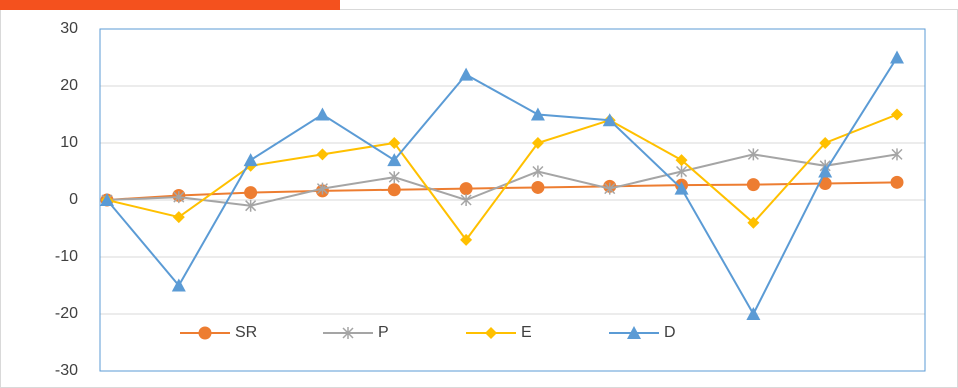 This screenshot has width=958, height=388. What do you see at coordinates (170, 5) in the screenshot?
I see `header-bar` at bounding box center [170, 5].